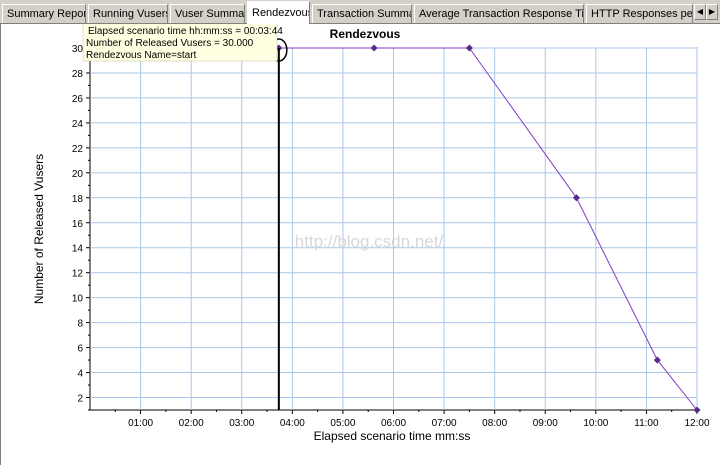 Image resolution: width=720 pixels, height=470 pixels. What do you see at coordinates (393, 423) in the screenshot?
I see `x-tick-label: 06:00` at bounding box center [393, 423].